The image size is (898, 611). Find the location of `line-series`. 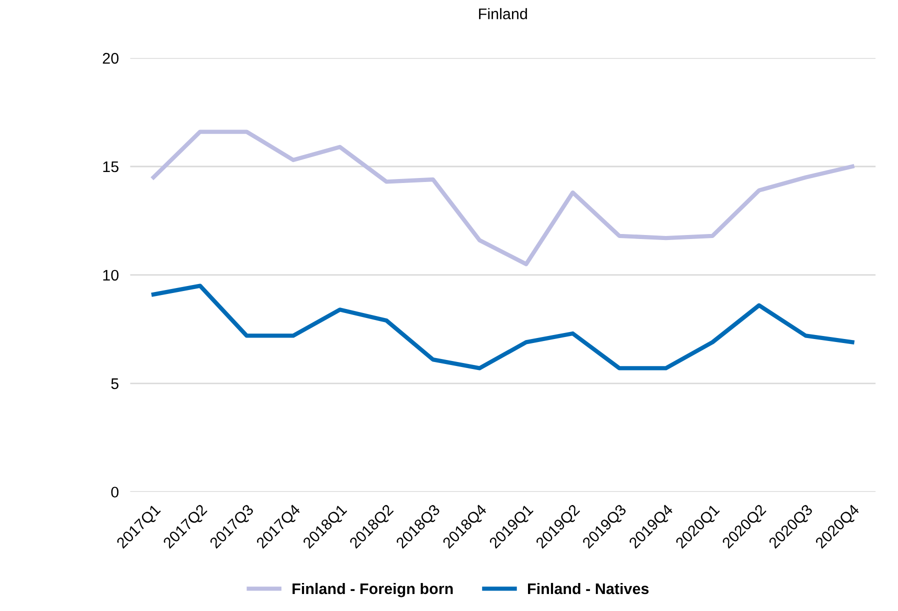

line-series is located at coordinates (502, 327).